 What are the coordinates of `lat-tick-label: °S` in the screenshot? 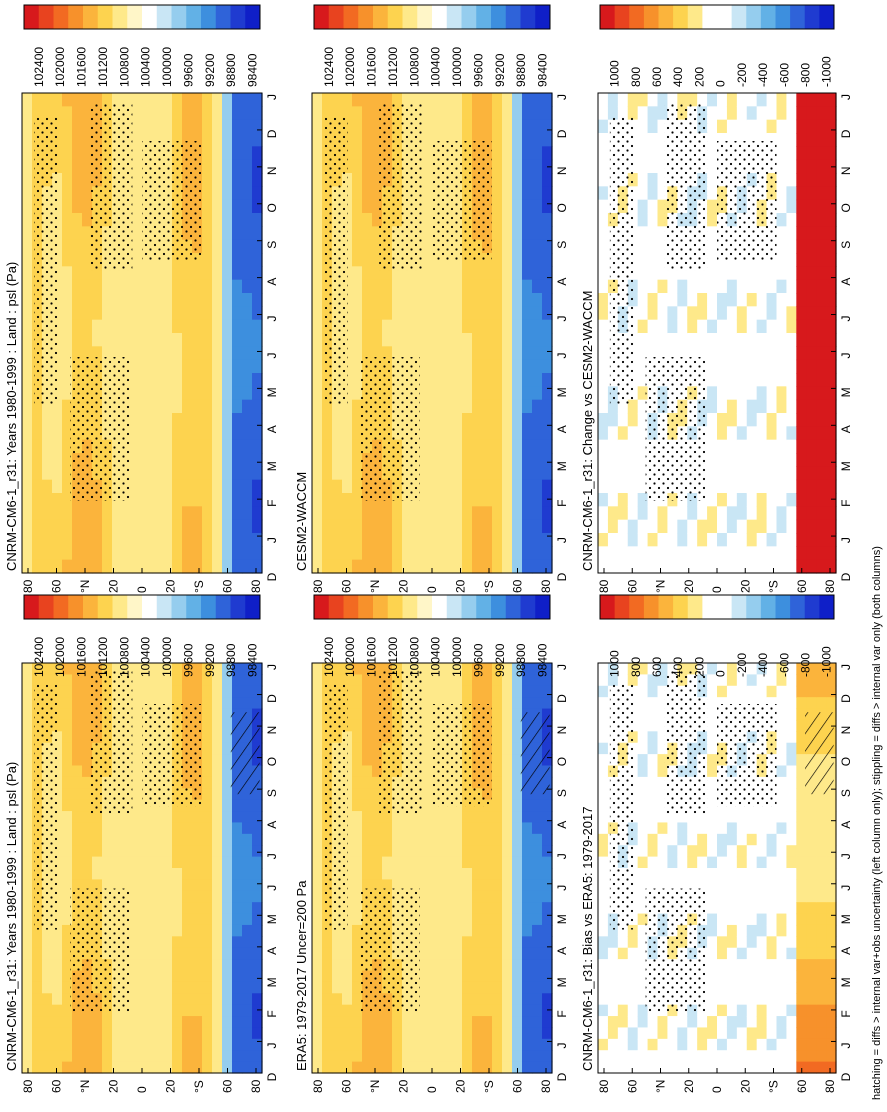 It's located at (489, 1086).